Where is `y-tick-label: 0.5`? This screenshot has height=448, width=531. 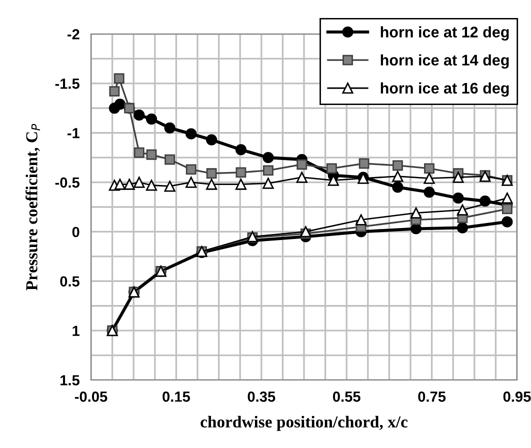
y-tick-label: 0.5 is located at coordinates (70, 281).